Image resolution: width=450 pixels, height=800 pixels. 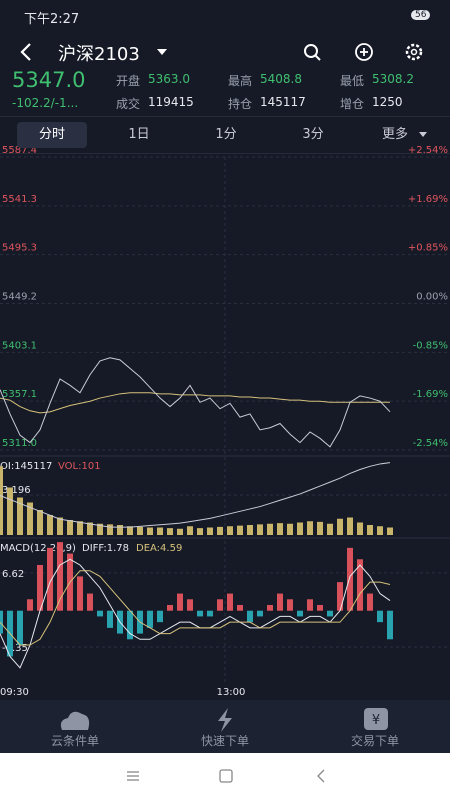 What do you see at coordinates (128, 81) in the screenshot?
I see `field-label: 开盘` at bounding box center [128, 81].